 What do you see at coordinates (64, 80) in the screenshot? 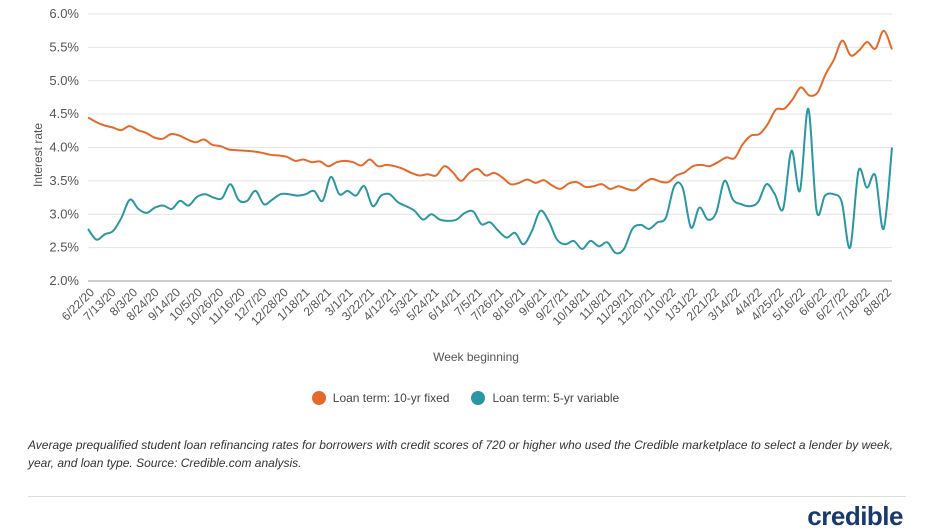
I see `y-tick-label: 5.0%` at bounding box center [64, 80].